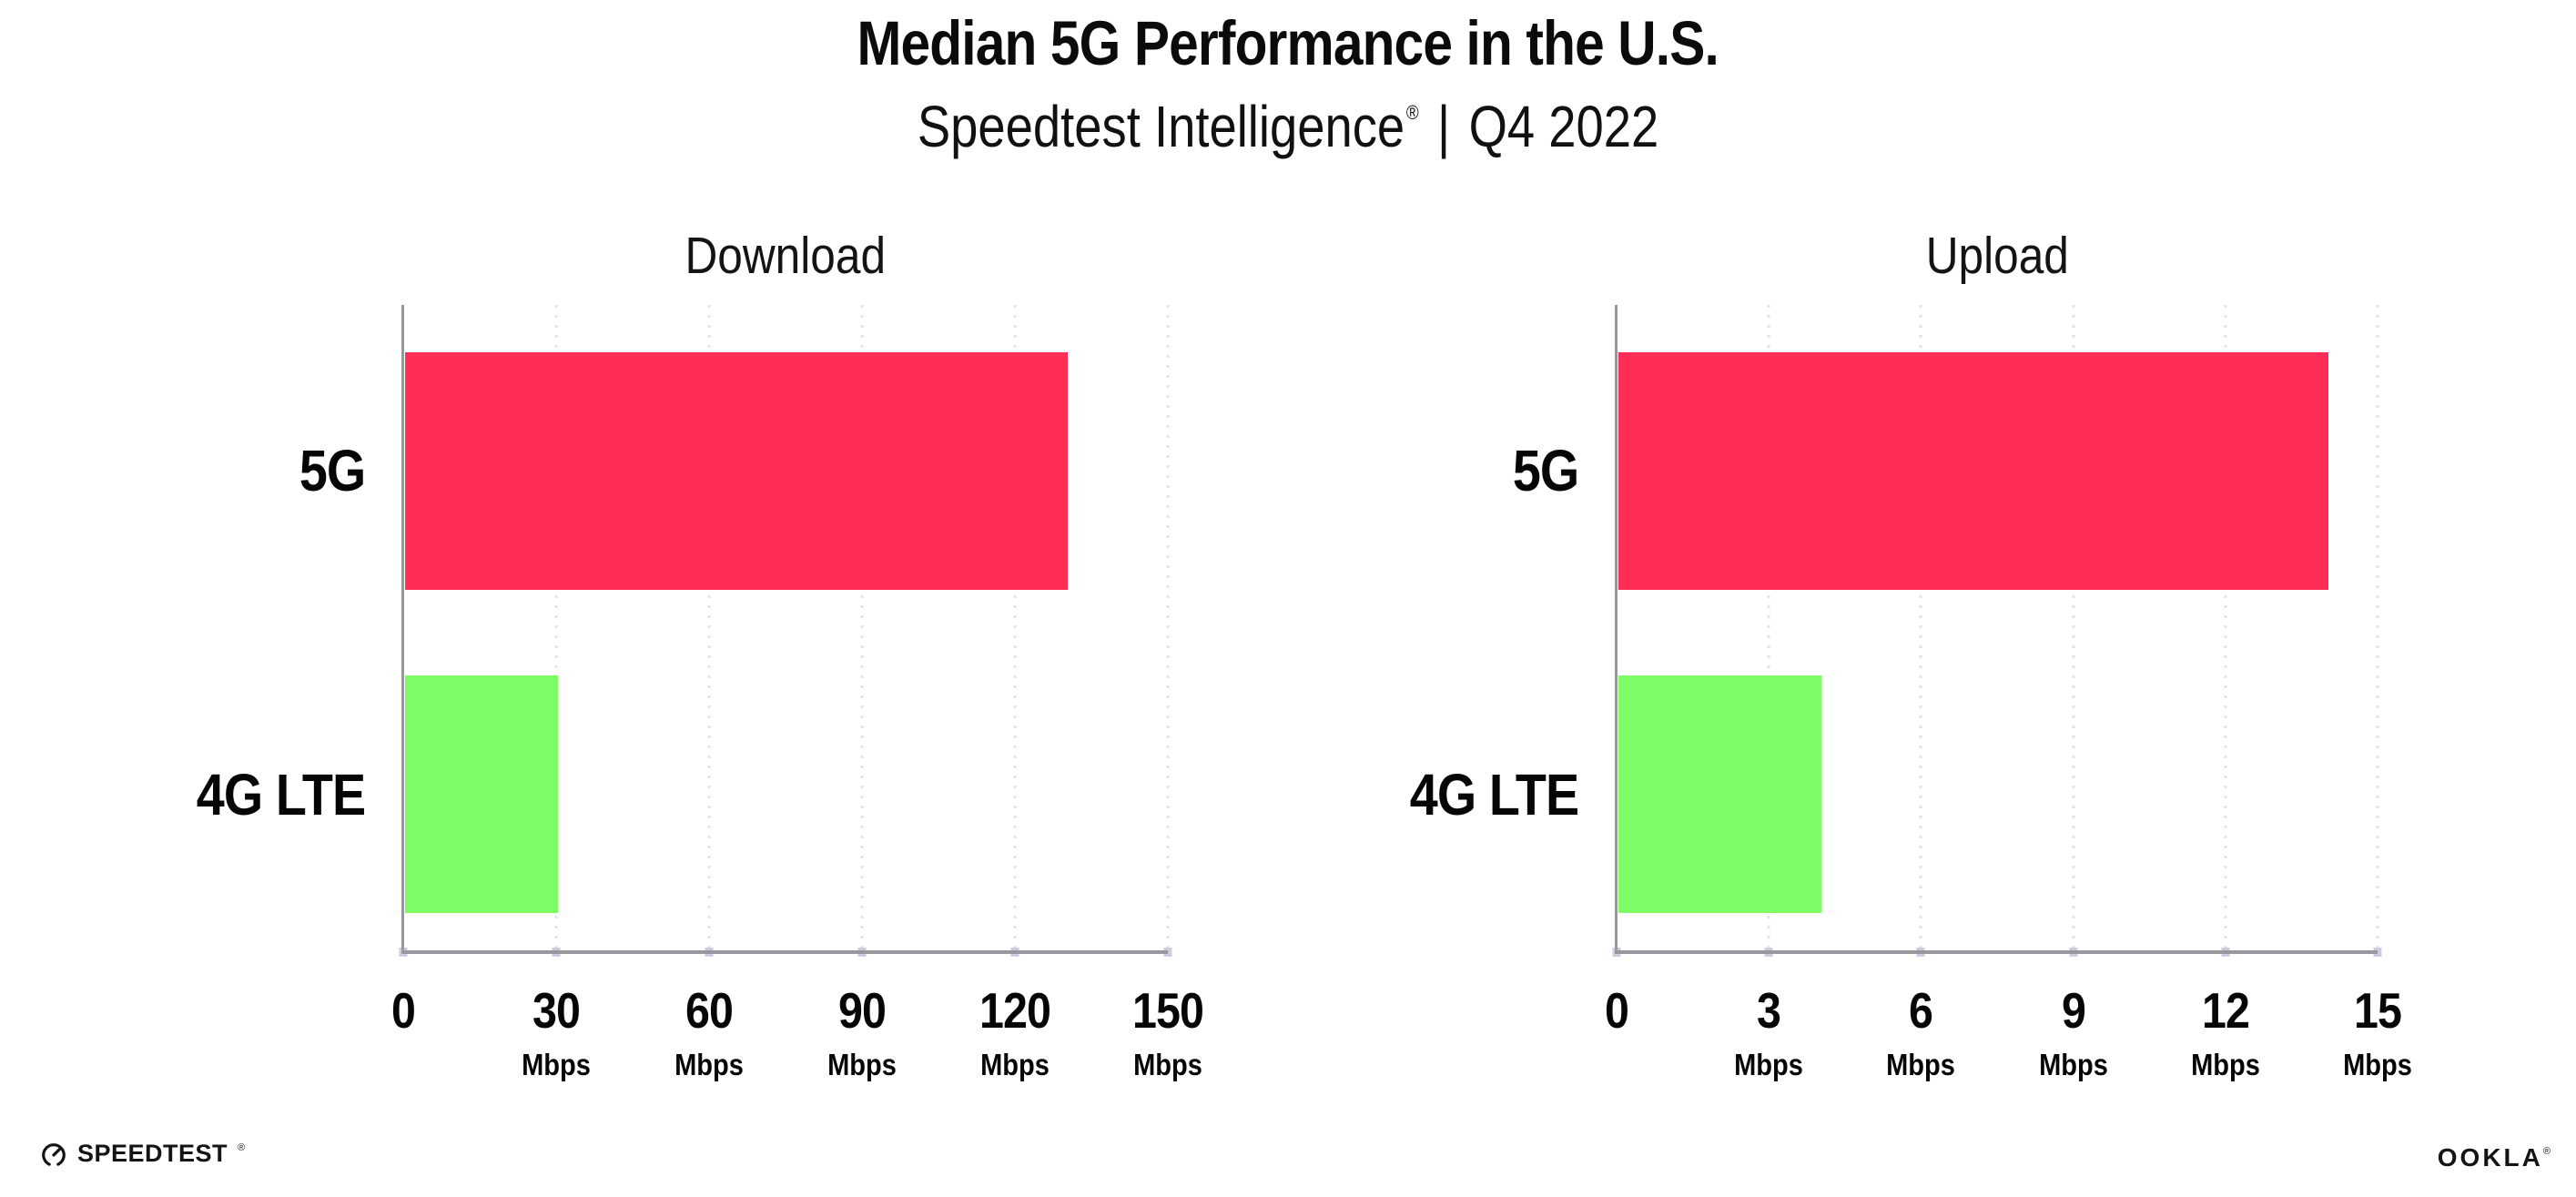 Image resolution: width=2576 pixels, height=1197 pixels. What do you see at coordinates (1921, 1011) in the screenshot?
I see `x-tick-label: 6` at bounding box center [1921, 1011].